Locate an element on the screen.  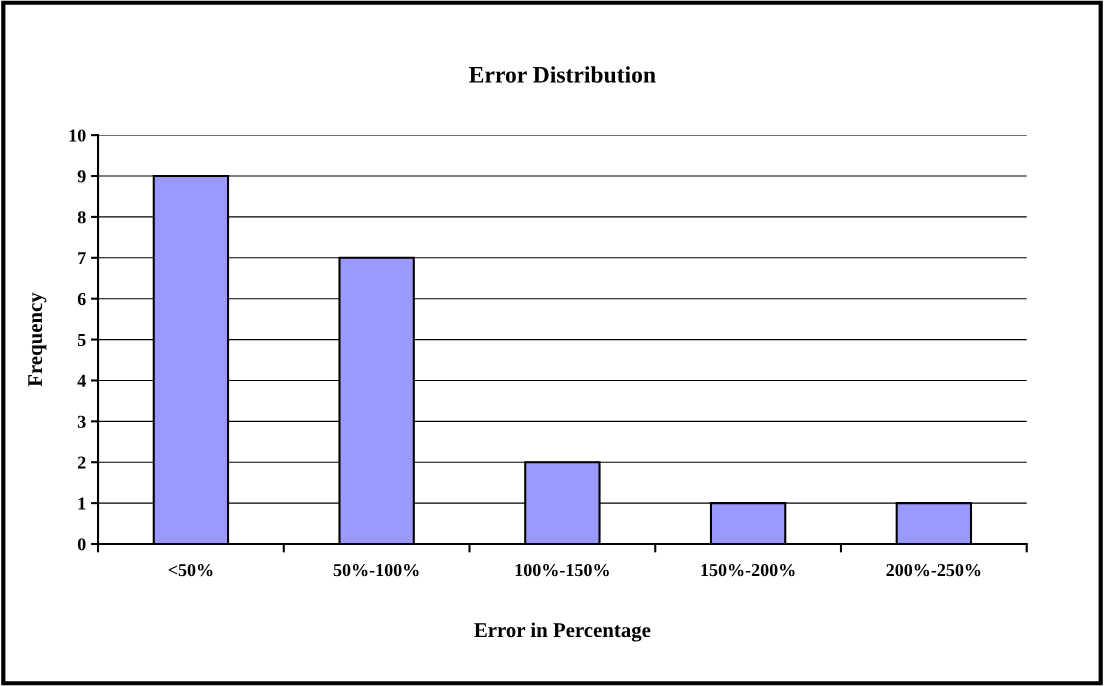
y-tick-label: 4 is located at coordinates (81, 380).